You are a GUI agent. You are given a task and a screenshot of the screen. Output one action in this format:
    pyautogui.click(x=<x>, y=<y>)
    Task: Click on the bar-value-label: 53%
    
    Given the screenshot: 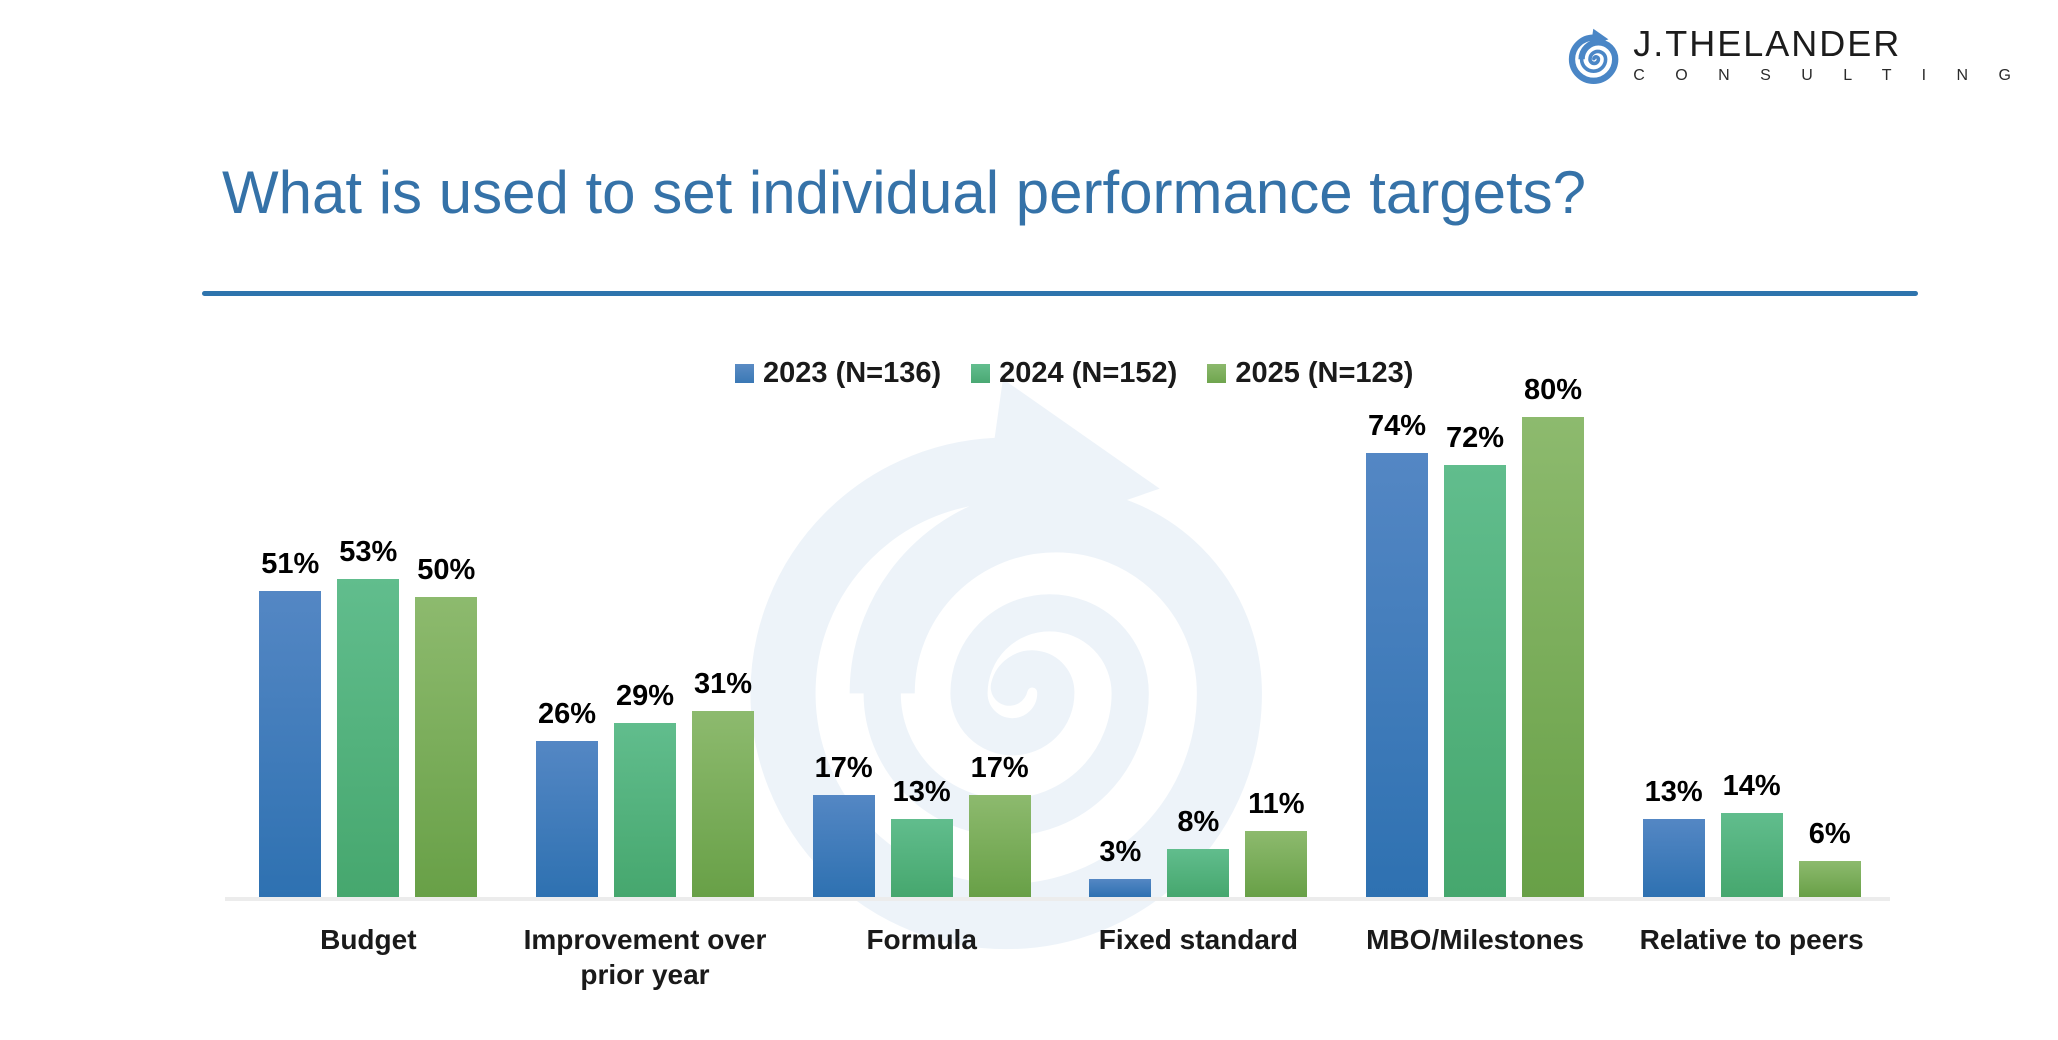 What is the action you would take?
    pyautogui.click(x=368, y=552)
    